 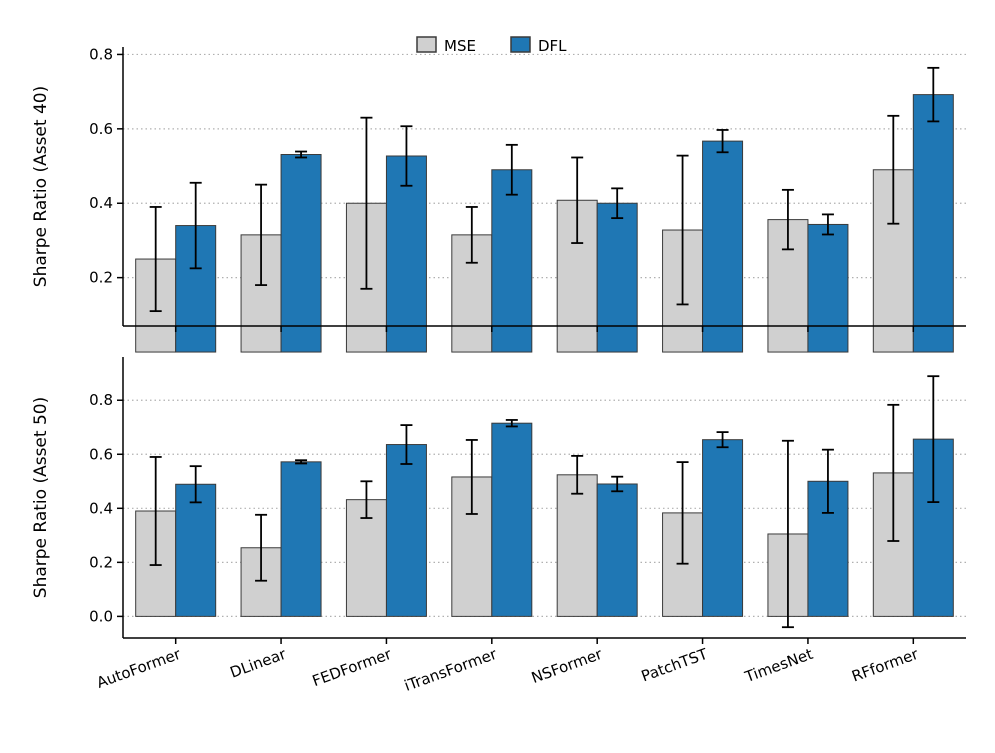 I want to click on x-tick-label-fedformer: FEDFormer, so click(x=352, y=668).